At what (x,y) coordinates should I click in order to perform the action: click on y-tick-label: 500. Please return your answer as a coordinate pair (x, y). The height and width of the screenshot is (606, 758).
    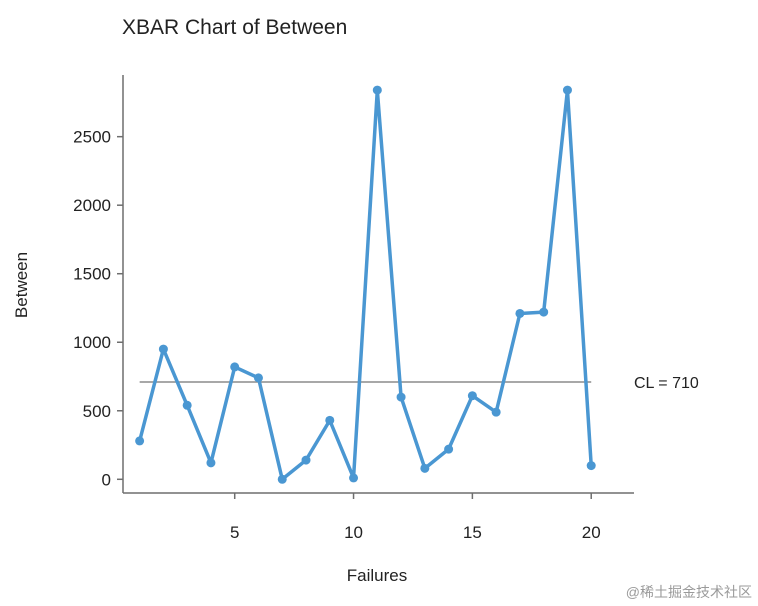
    Looking at the image, I should click on (97, 411).